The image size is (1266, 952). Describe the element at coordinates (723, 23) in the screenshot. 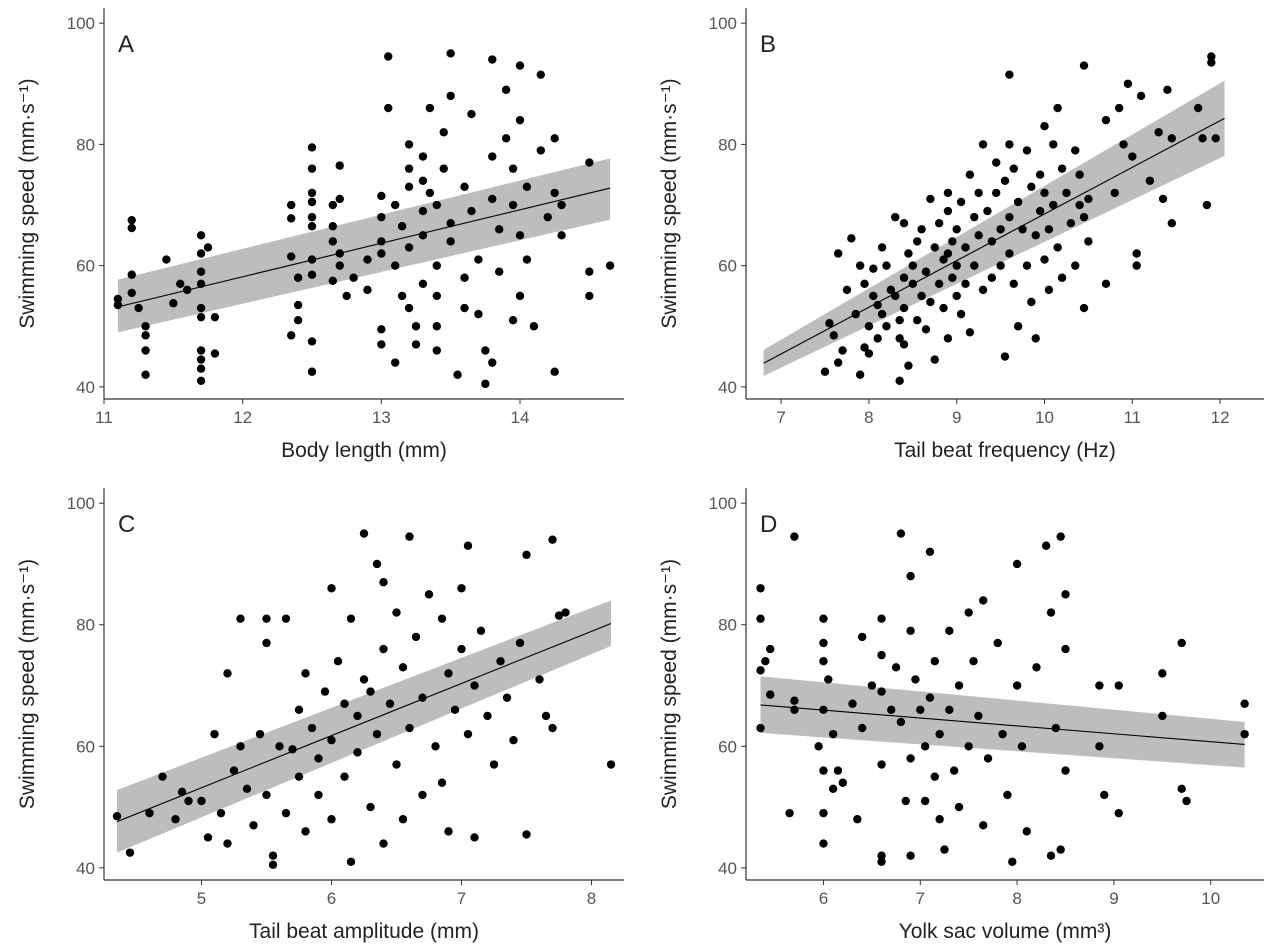

I see `y-tick-label: 100` at that location.